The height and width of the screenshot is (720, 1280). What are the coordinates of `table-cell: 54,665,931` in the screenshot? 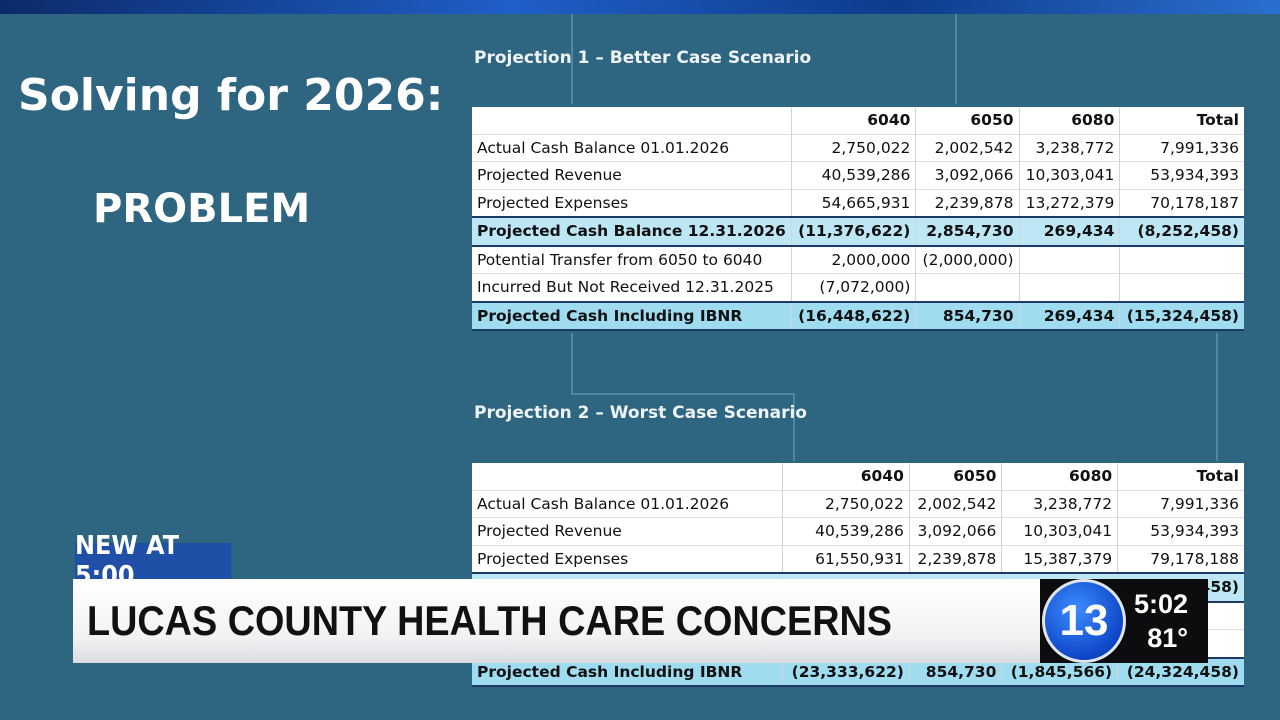 It's located at (854, 203).